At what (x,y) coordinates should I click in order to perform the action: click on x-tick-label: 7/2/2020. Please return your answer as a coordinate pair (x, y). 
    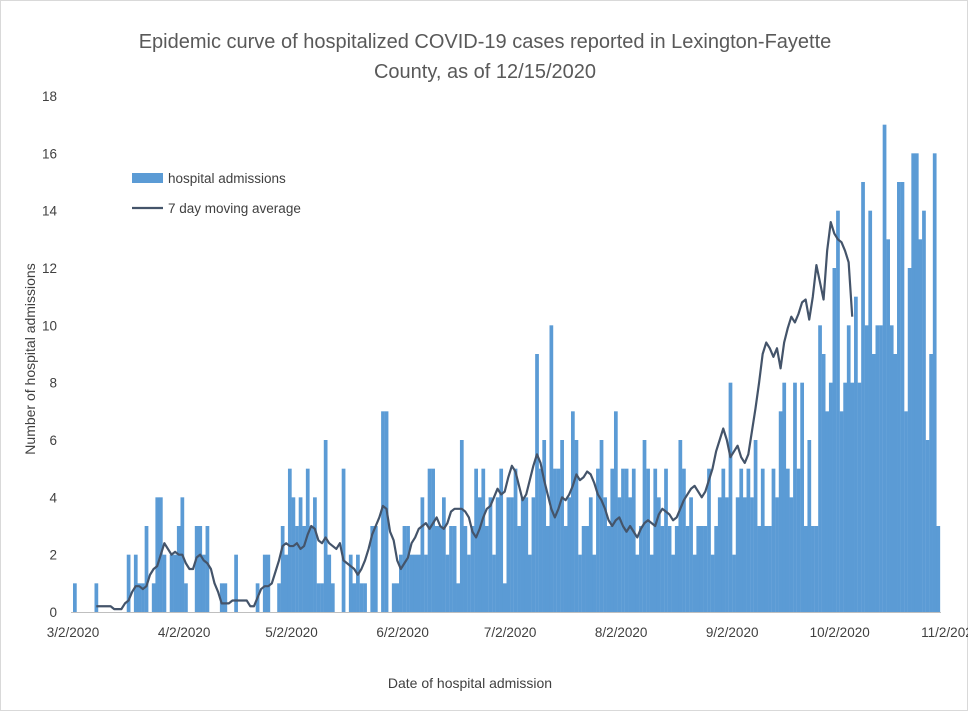
    Looking at the image, I should click on (510, 632).